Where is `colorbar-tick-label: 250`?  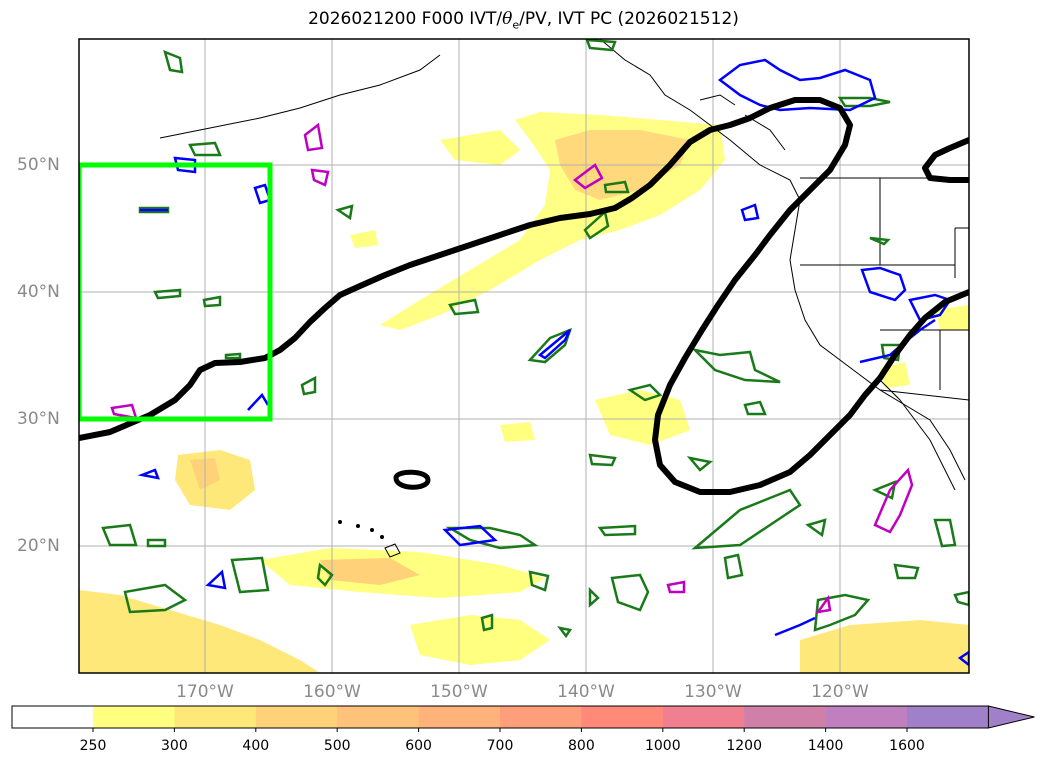 colorbar-tick-label: 250 is located at coordinates (93, 746).